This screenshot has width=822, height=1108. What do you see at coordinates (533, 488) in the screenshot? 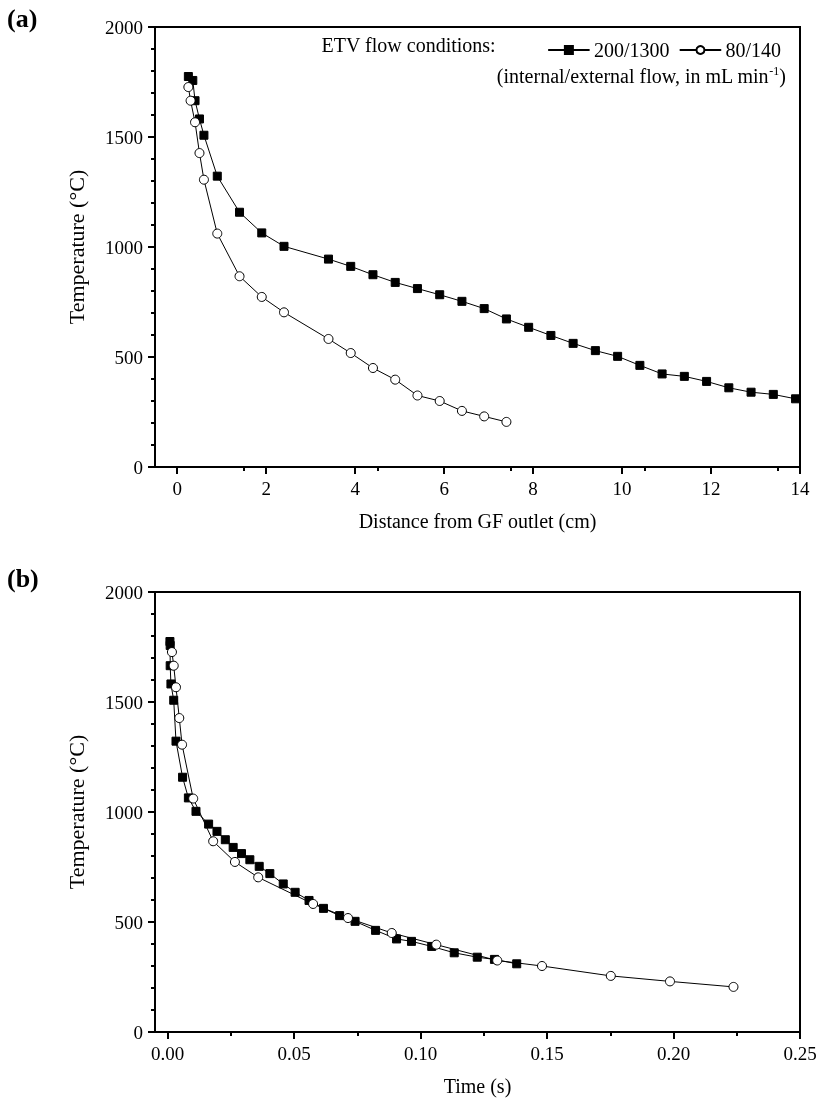
I see `x-tick-label: 8` at bounding box center [533, 488].